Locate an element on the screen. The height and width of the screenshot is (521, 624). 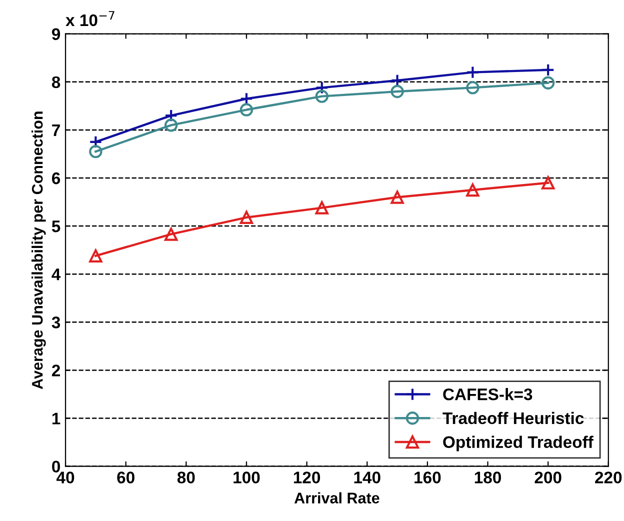
y-tick-label: 5 is located at coordinates (56, 226).